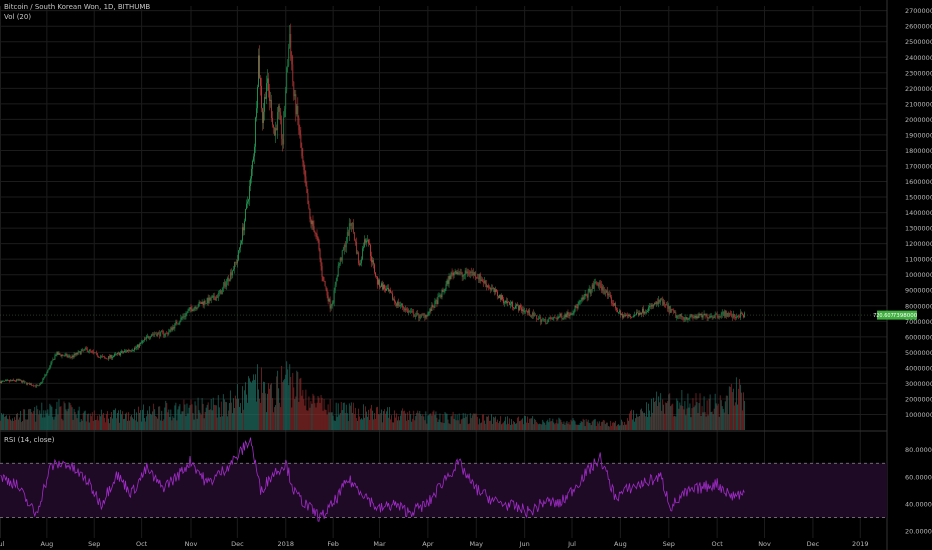 The width and height of the screenshot is (932, 550). What do you see at coordinates (918, 213) in the screenshot?
I see `price-tick-label: 14000000` at bounding box center [918, 213].